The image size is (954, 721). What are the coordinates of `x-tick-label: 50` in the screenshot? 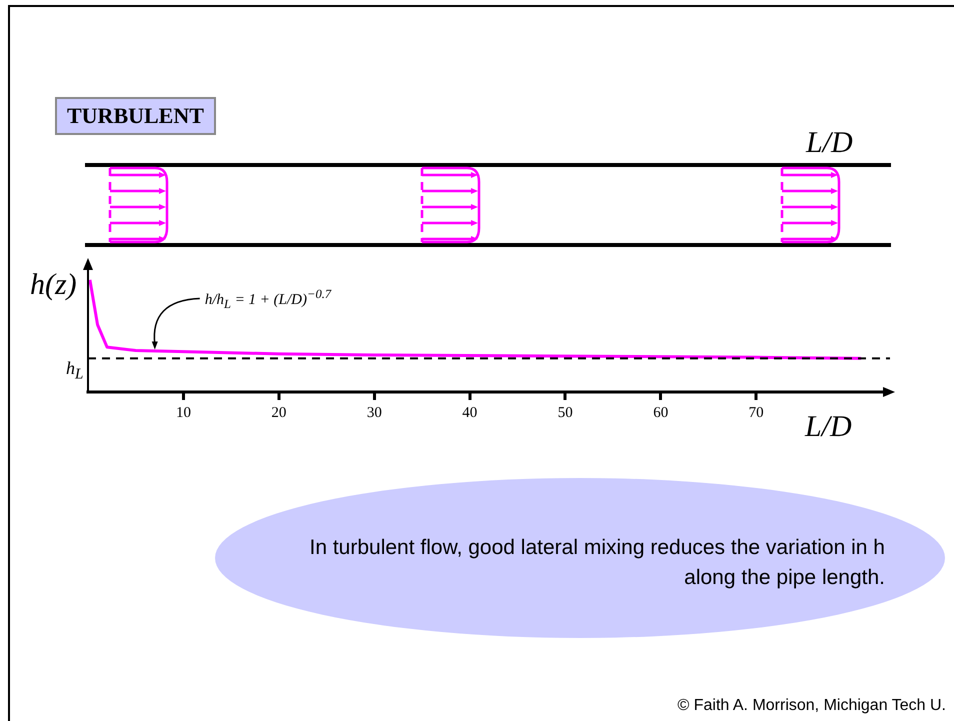 It's located at (565, 412).